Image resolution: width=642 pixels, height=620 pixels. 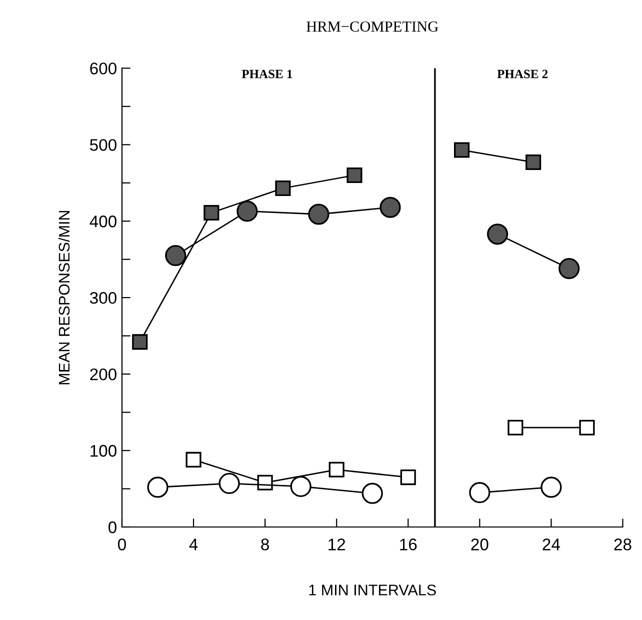 I want to click on annotation: PHASE 1, so click(x=267, y=74).